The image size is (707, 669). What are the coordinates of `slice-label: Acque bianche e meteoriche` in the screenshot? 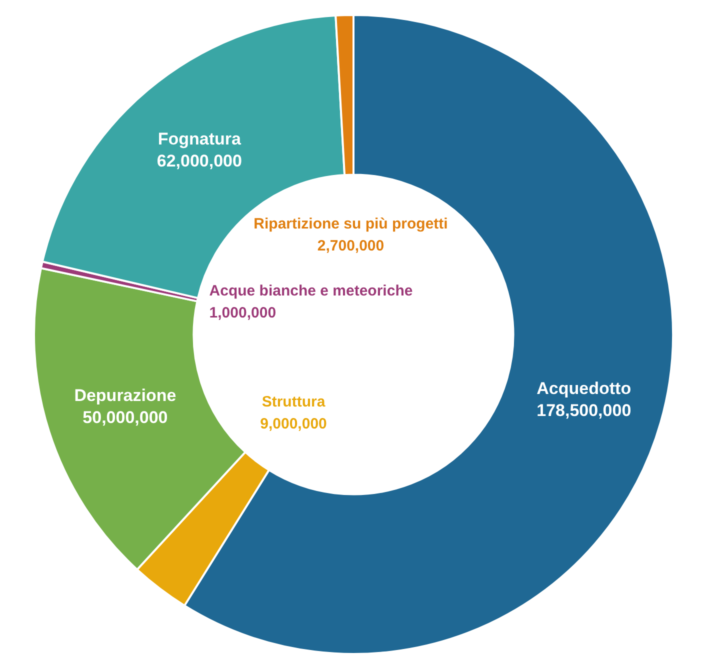 It's located at (311, 291).